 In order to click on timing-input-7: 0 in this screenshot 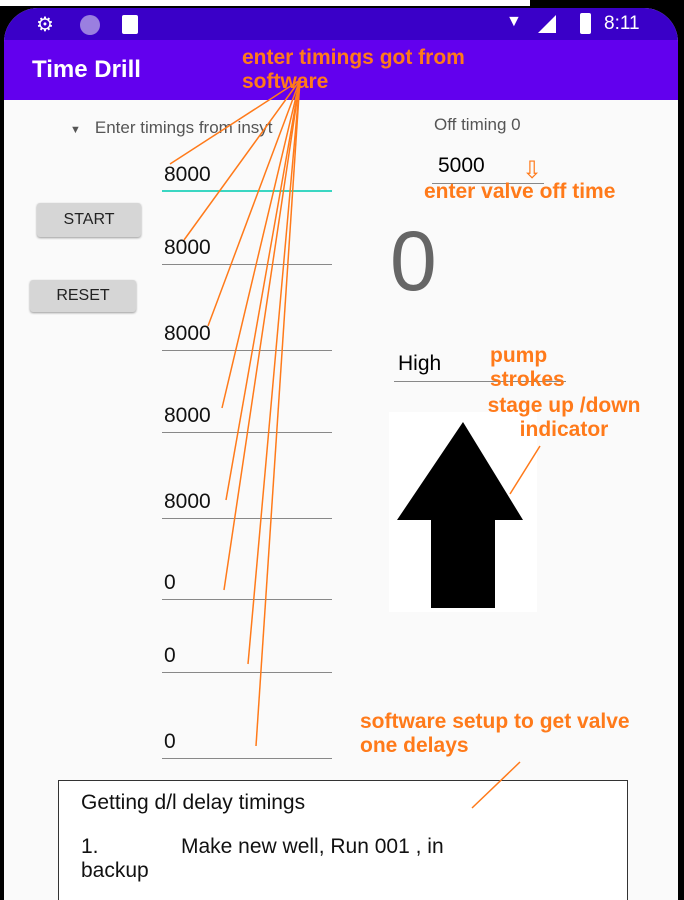, I will do `click(247, 658)`.